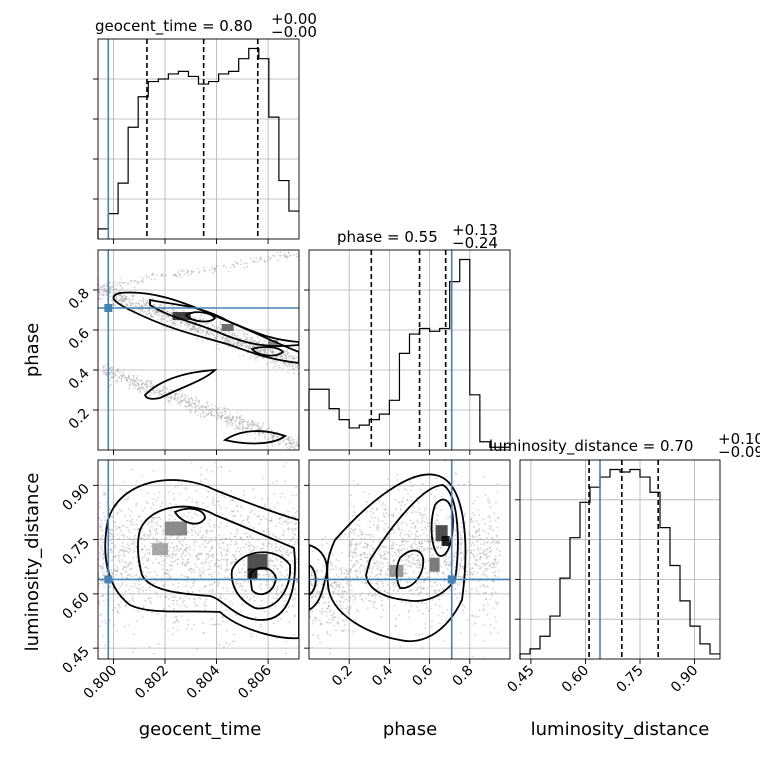  I want to click on contour-line, so click(224, 323).